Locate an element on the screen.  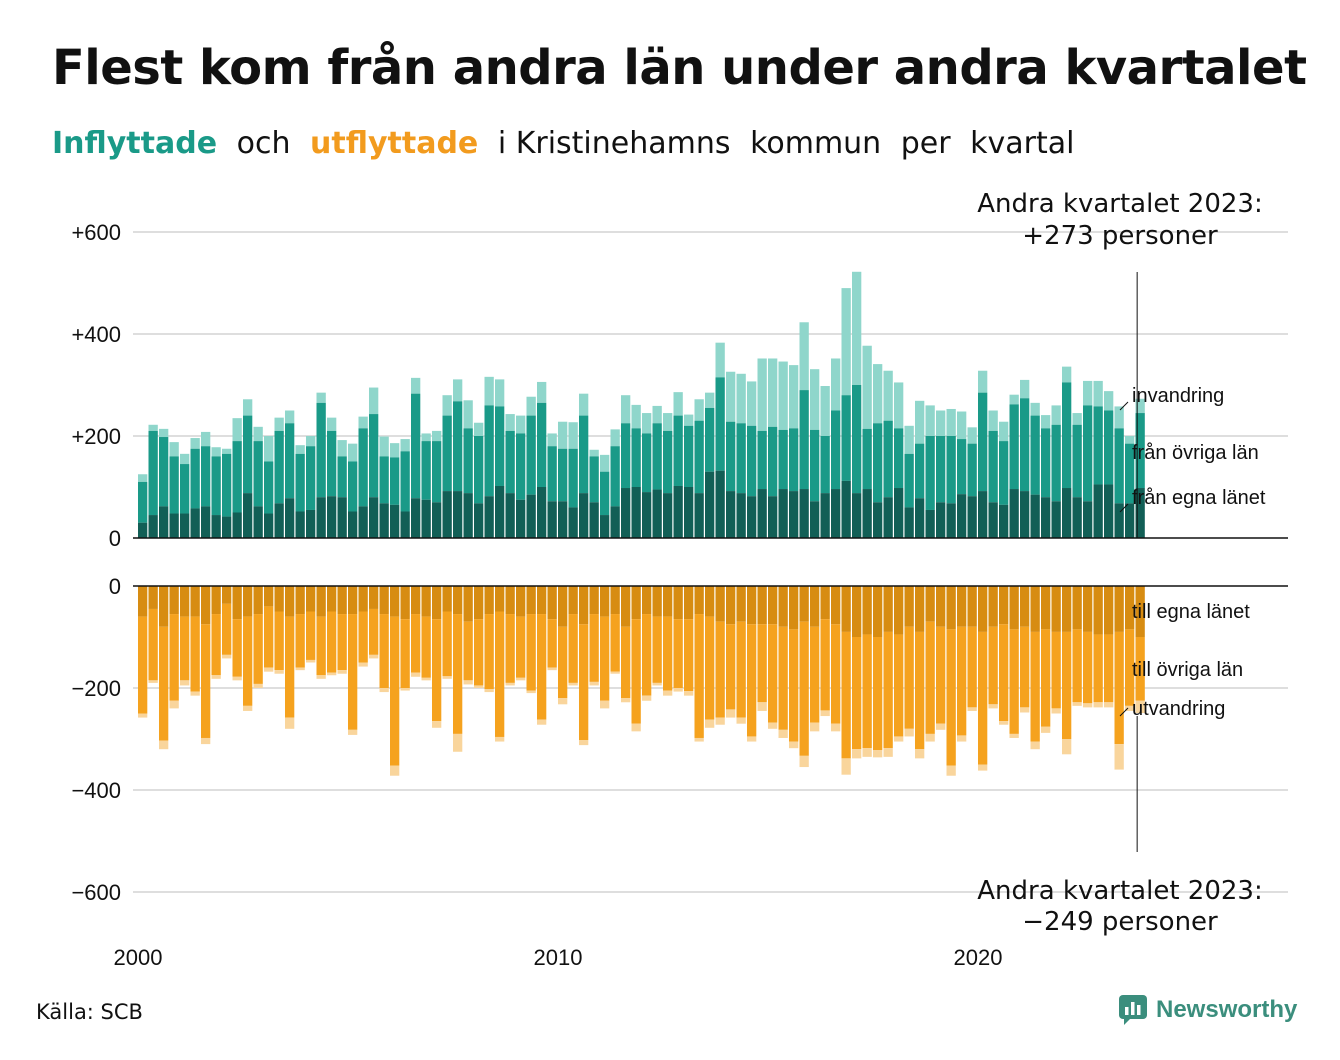
y-tick-label-bottom: −600 is located at coordinates (96, 892).